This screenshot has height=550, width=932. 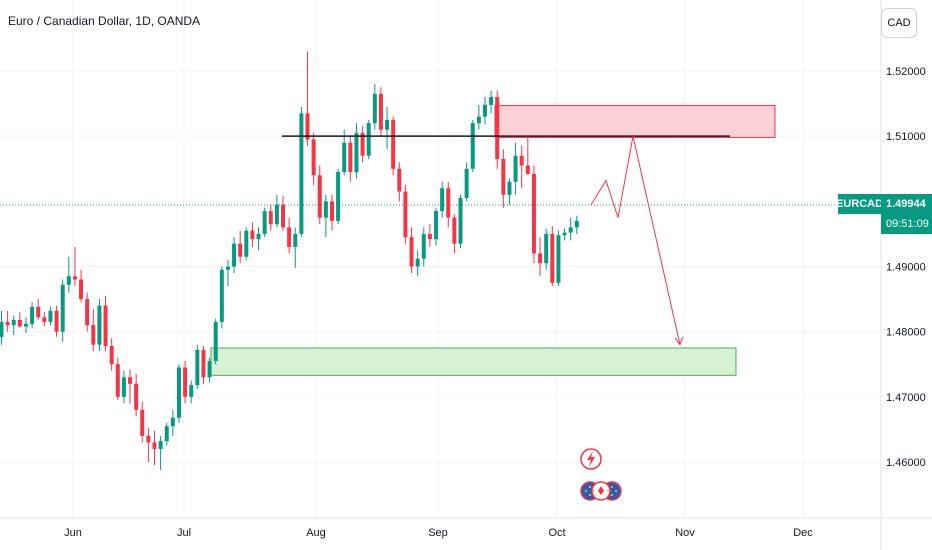 I want to click on symbol-price-label: EURCAD, so click(x=859, y=204).